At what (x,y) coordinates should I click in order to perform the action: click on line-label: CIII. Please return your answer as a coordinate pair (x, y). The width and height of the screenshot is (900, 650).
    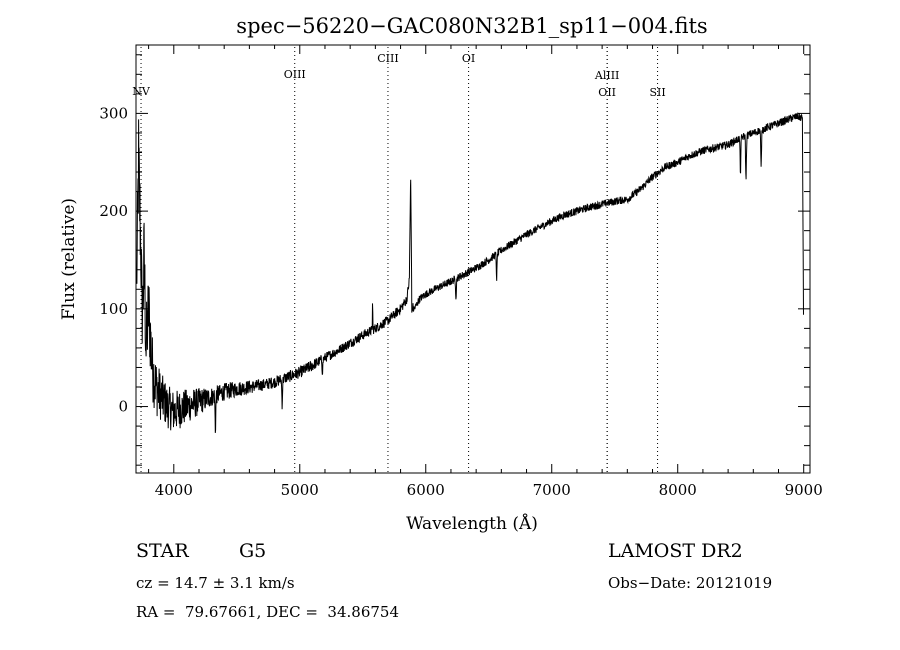
    Looking at the image, I should click on (387, 58).